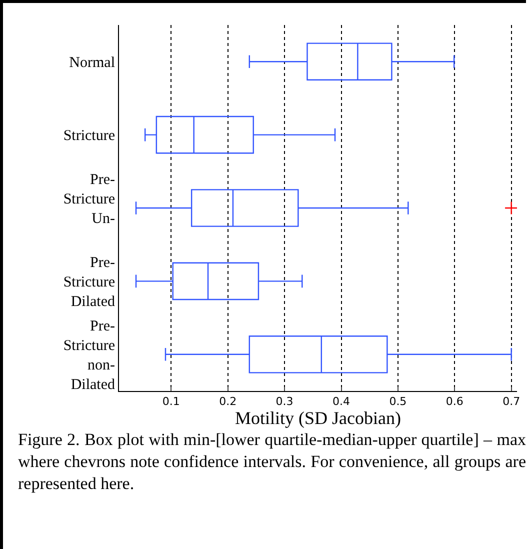 The width and height of the screenshot is (528, 549). Describe the element at coordinates (89, 355) in the screenshot. I see `y-tick-label: Pre-Stricture non-Dilated` at that location.